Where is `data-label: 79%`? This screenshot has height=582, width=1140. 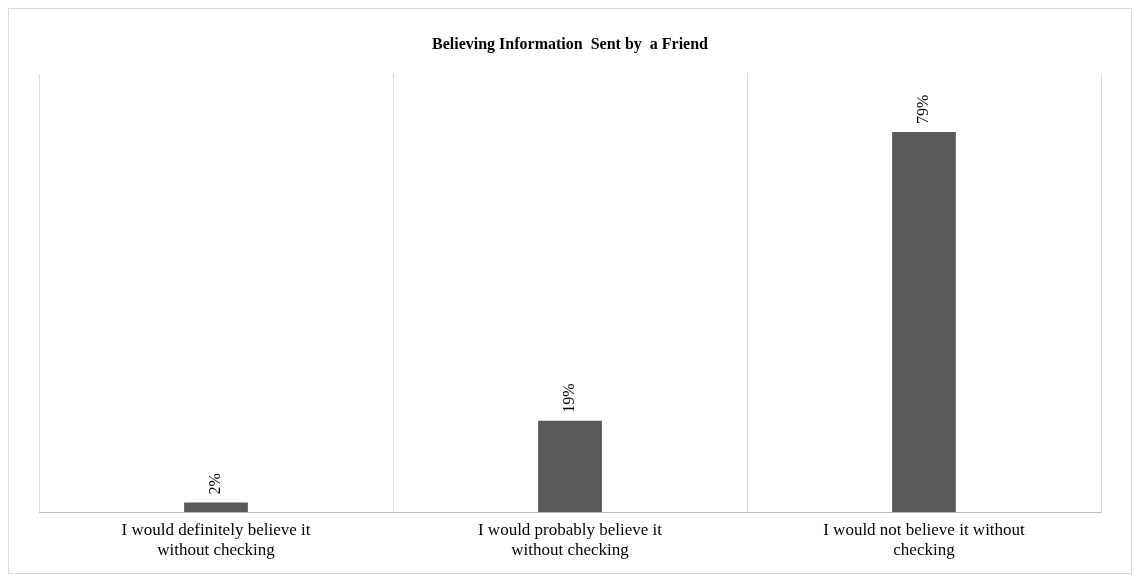
data-label: 79% is located at coordinates (923, 109).